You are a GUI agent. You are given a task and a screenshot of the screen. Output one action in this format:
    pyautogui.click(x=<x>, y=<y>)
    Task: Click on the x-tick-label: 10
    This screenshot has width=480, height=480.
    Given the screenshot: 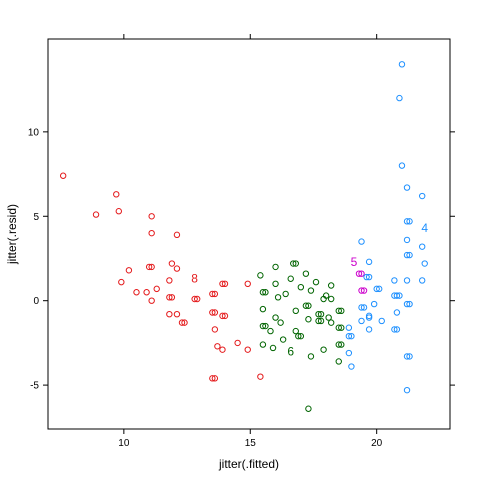 What is the action you would take?
    pyautogui.click(x=124, y=443)
    